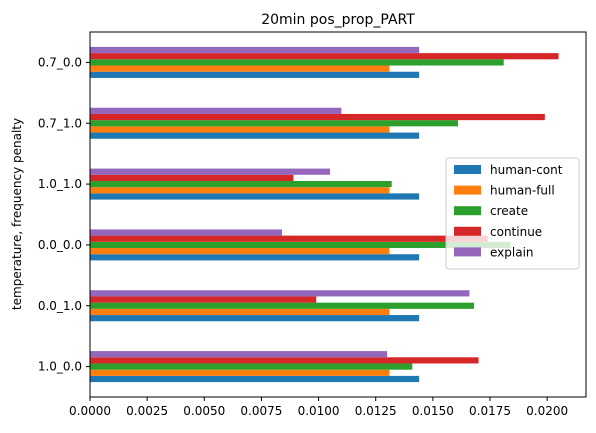 This screenshot has height=433, width=596. What do you see at coordinates (547, 411) in the screenshot?
I see `x-tick-label: 0.0200` at bounding box center [547, 411].